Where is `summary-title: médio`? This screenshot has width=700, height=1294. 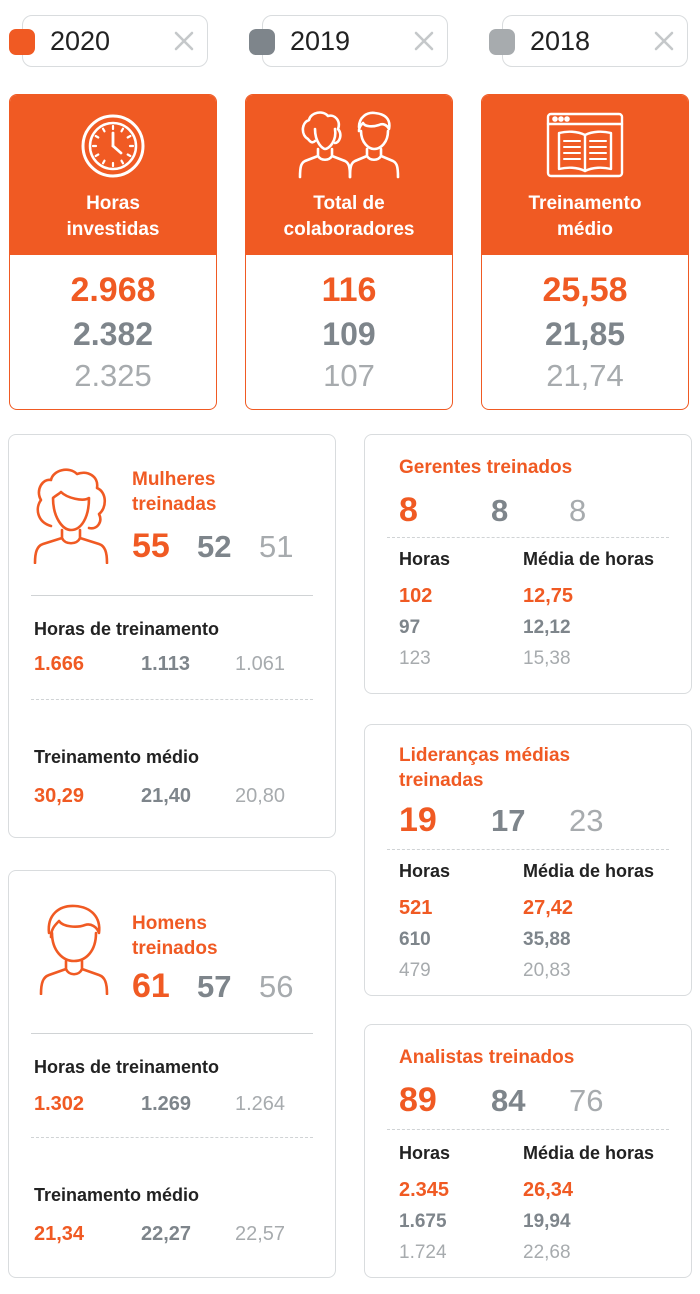
summary-title: médio is located at coordinates (585, 229).